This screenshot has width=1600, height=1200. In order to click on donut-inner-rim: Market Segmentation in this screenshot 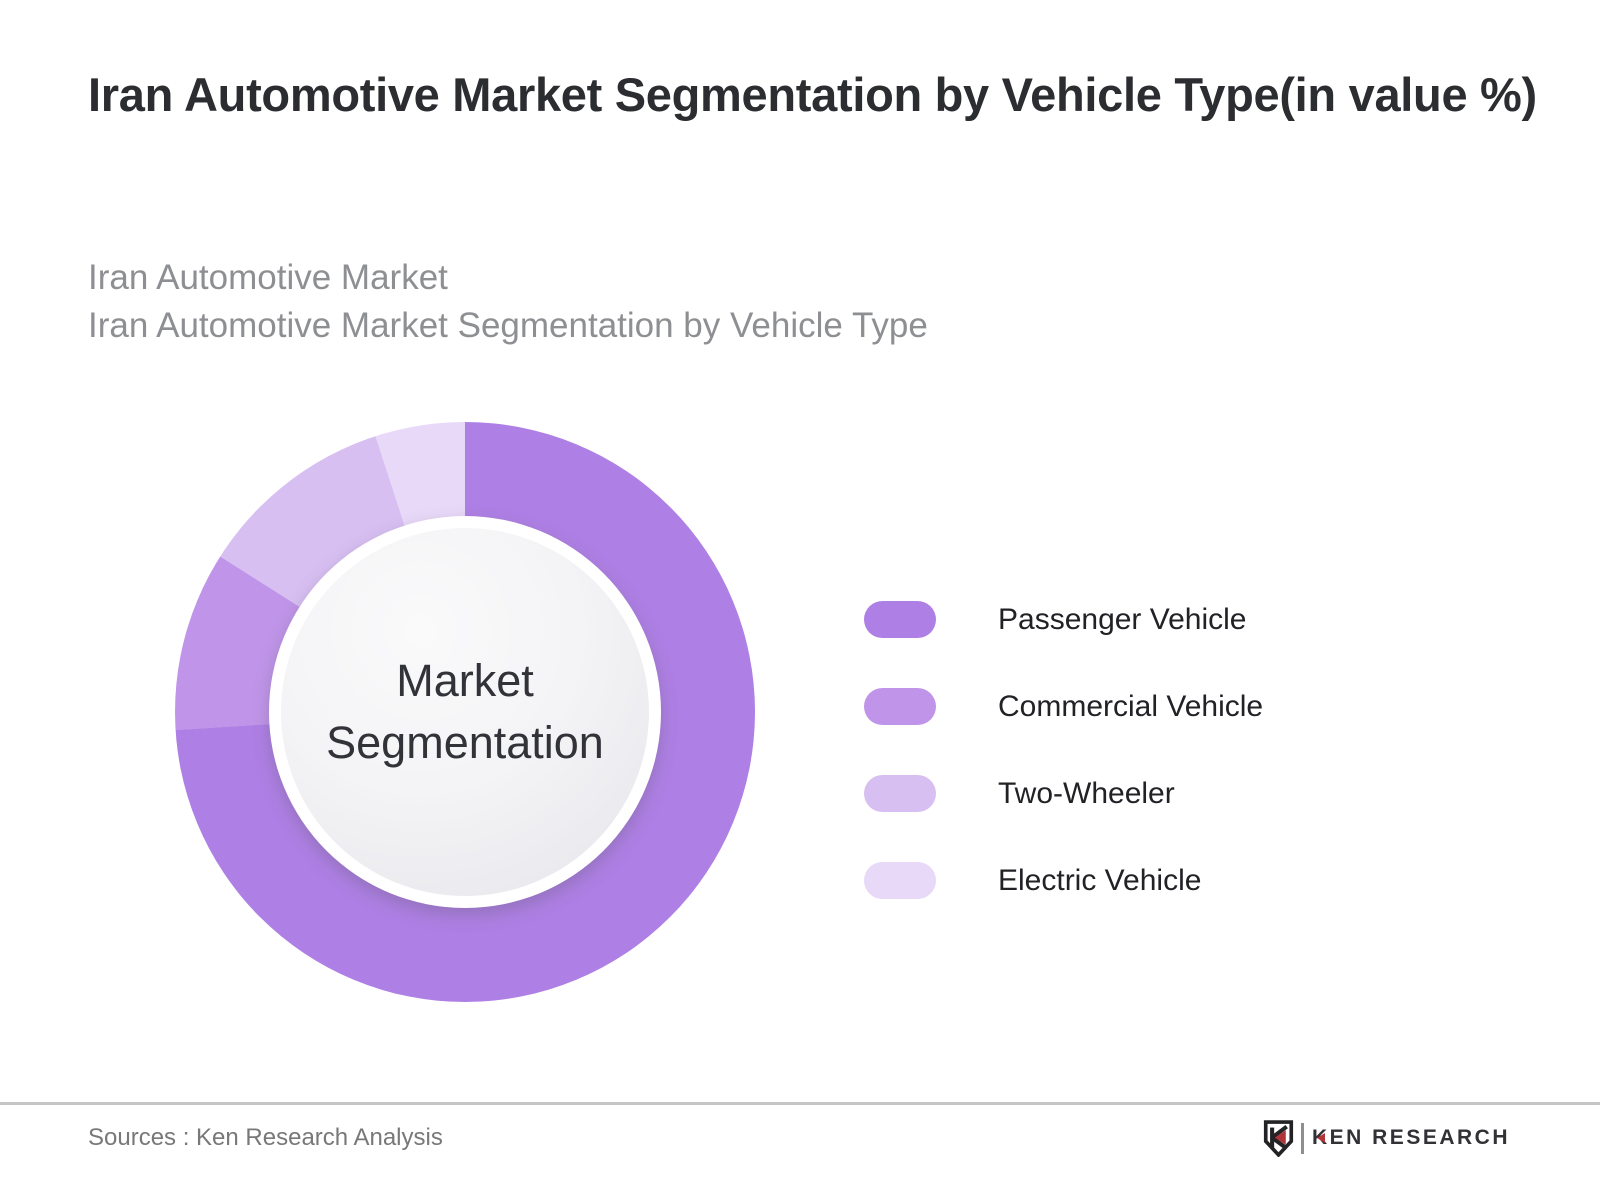, I will do `click(465, 712)`.